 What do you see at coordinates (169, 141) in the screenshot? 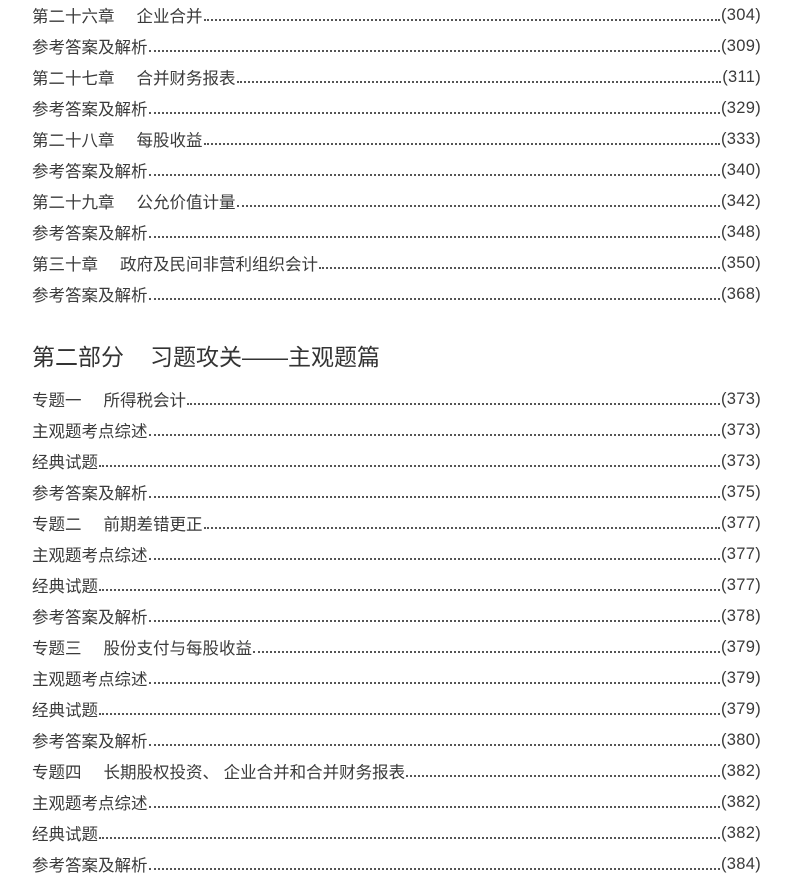
I see `entry-title: 每股收益` at bounding box center [169, 141].